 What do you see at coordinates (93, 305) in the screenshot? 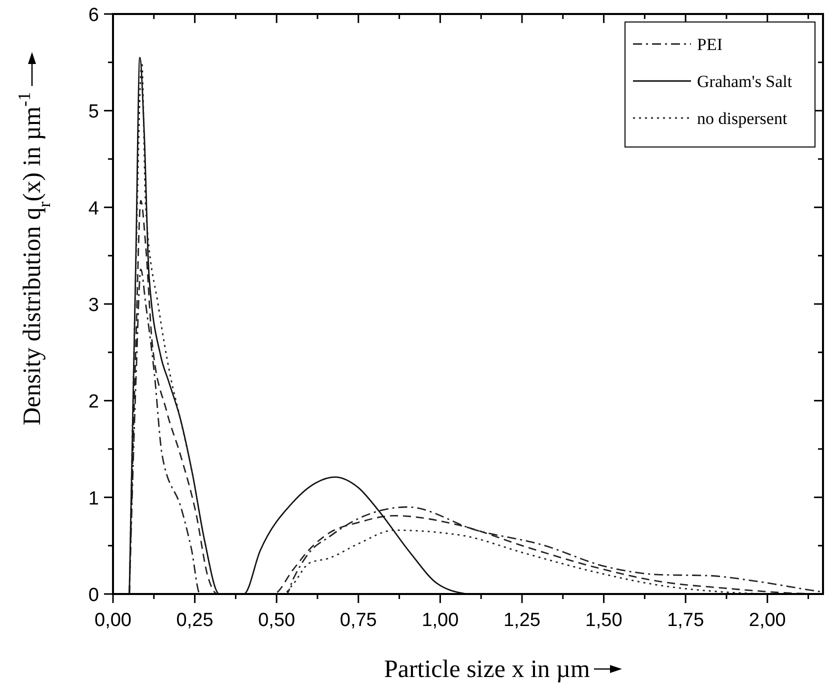
I see `y-tick-label: 3` at bounding box center [93, 305].